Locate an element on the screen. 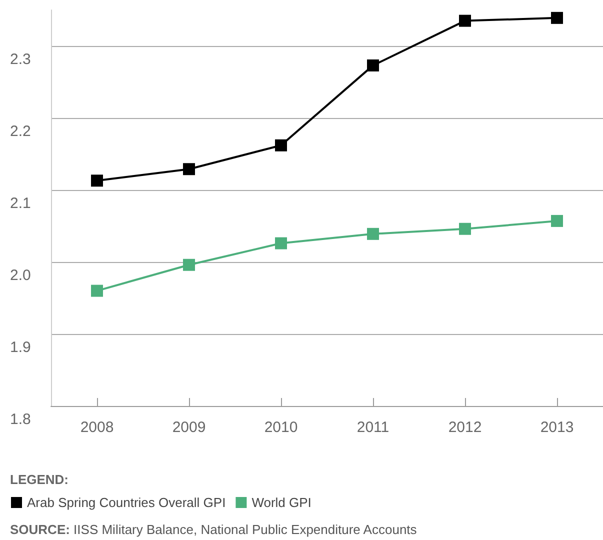 Image resolution: width=603 pixels, height=540 pixels. legend-label: World GPI is located at coordinates (282, 502).